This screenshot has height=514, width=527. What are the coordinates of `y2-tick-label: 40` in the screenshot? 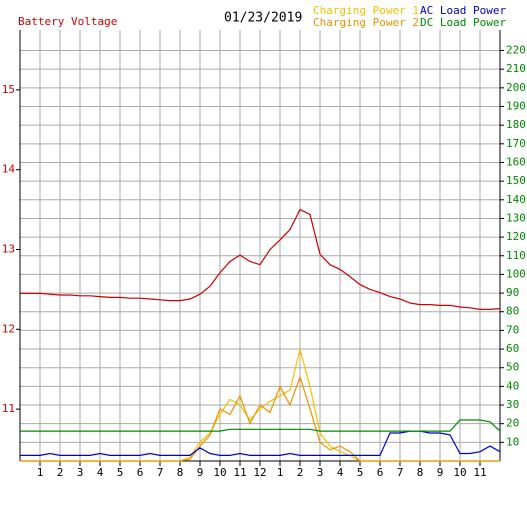 It's located at (512, 385).